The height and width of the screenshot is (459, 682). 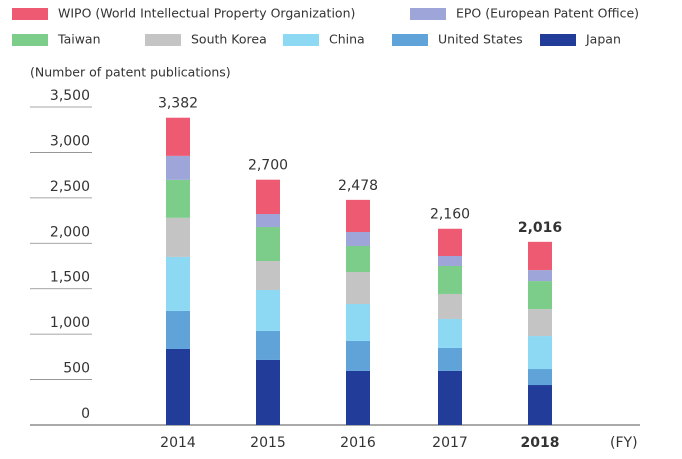 I want to click on y-tick-label: 2,000, so click(x=70, y=232).